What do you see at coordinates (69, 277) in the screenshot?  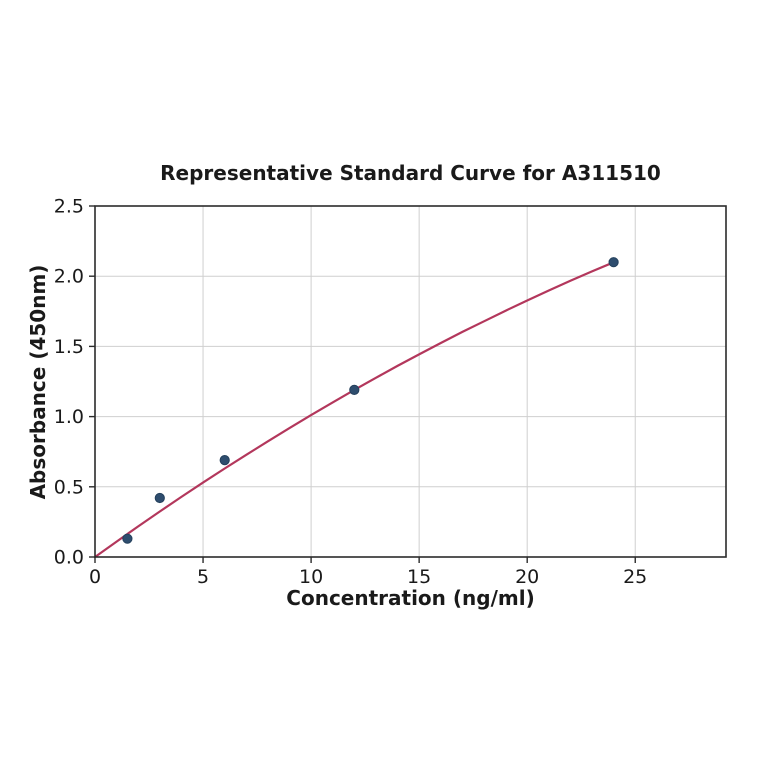 I see `y-tick-label: 2.0` at bounding box center [69, 277].